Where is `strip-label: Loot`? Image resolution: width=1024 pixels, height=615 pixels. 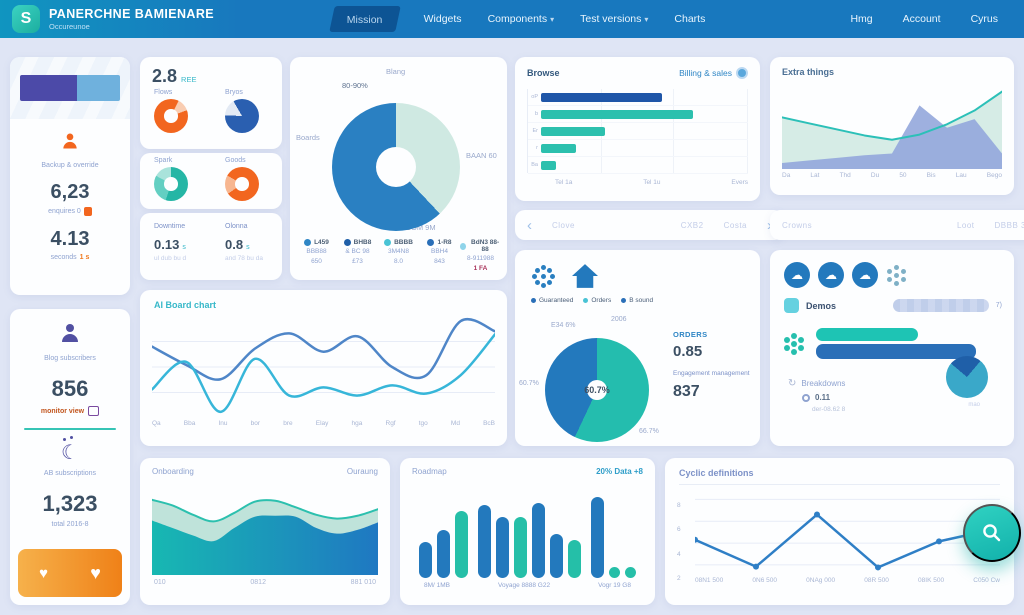
strip-label: Loot is located at coordinates (965, 225).